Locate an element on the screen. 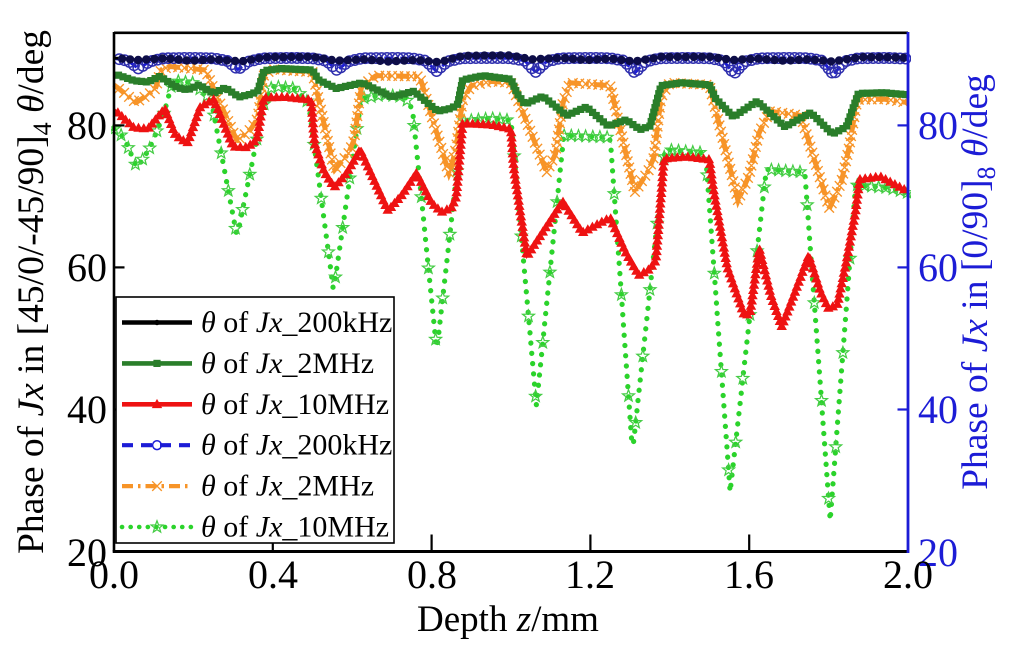  svg-text: 2.0 is located at coordinates (908, 574).